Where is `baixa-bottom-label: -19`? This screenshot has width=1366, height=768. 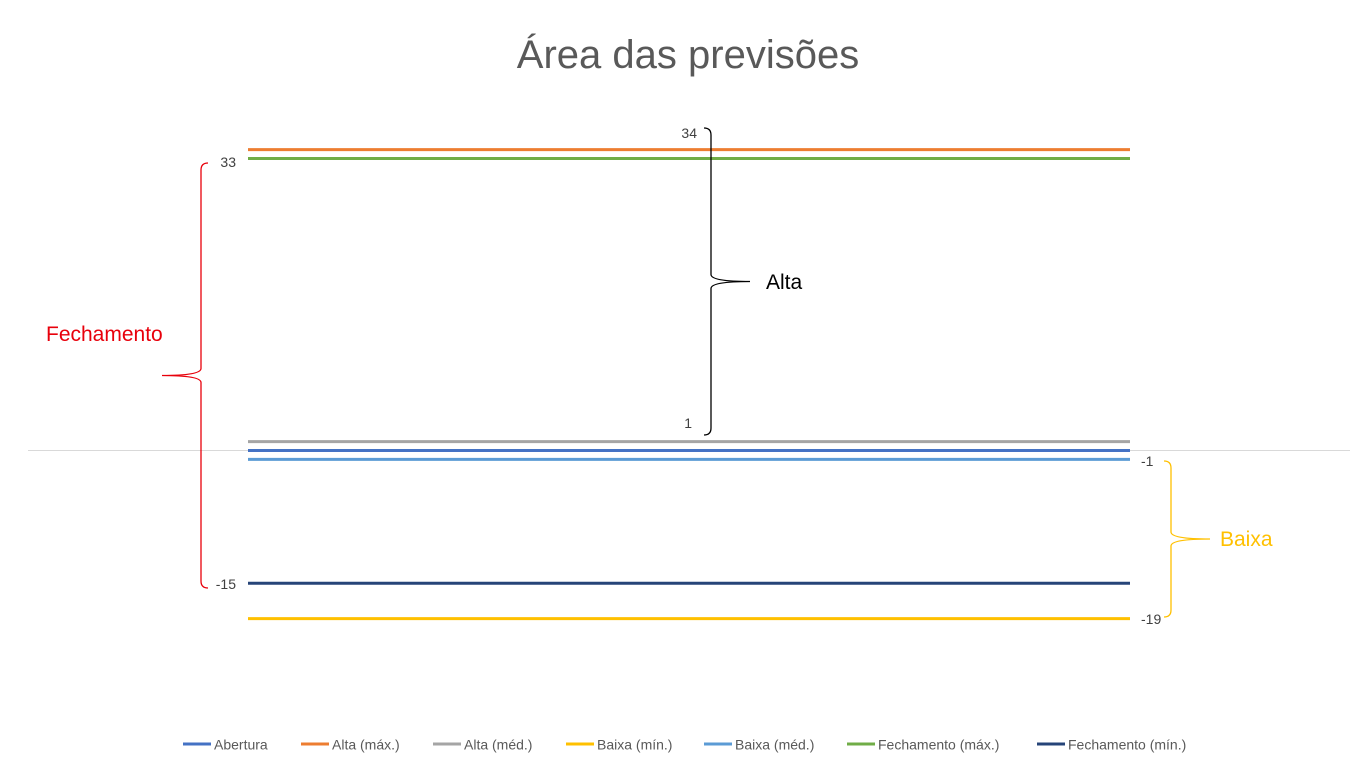 baixa-bottom-label: -19 is located at coordinates (1151, 619).